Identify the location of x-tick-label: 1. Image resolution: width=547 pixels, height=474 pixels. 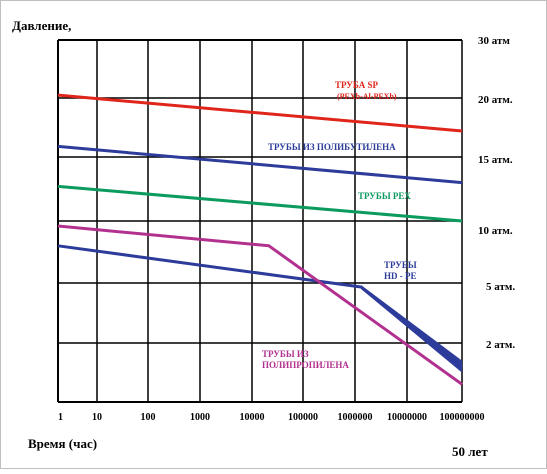
(60, 417).